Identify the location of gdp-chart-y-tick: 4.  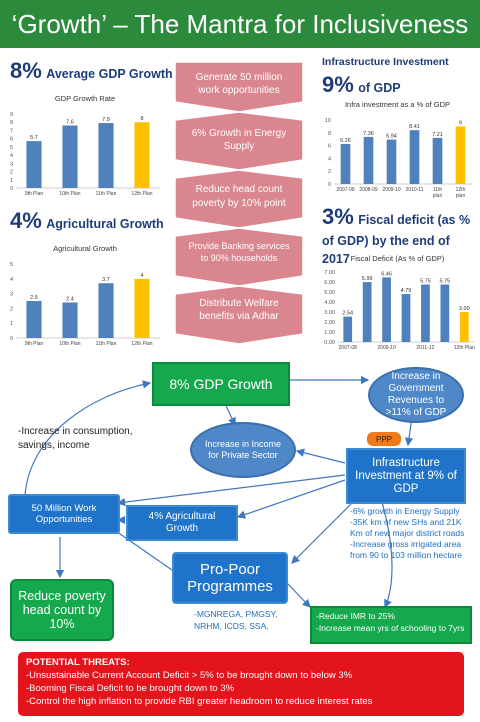
(11, 156).